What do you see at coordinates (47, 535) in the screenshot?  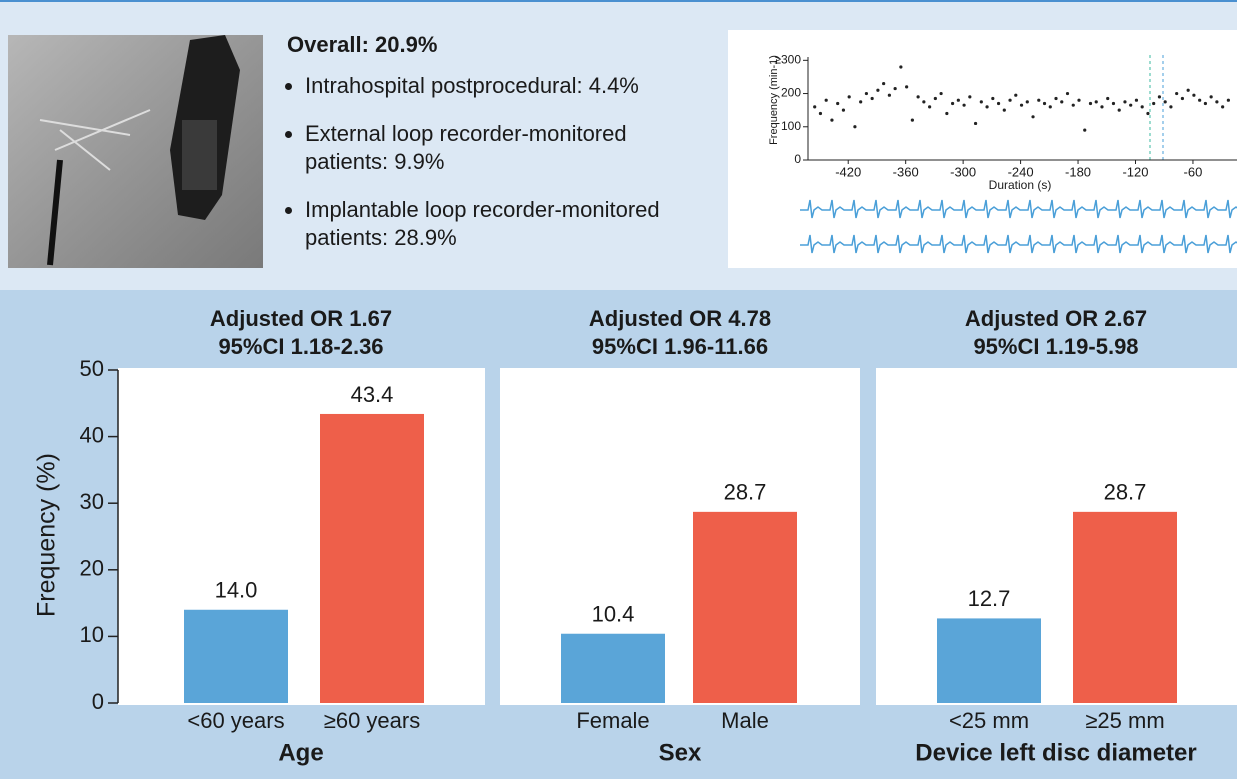 I see `y-axis-label: Frequency (%)` at bounding box center [47, 535].